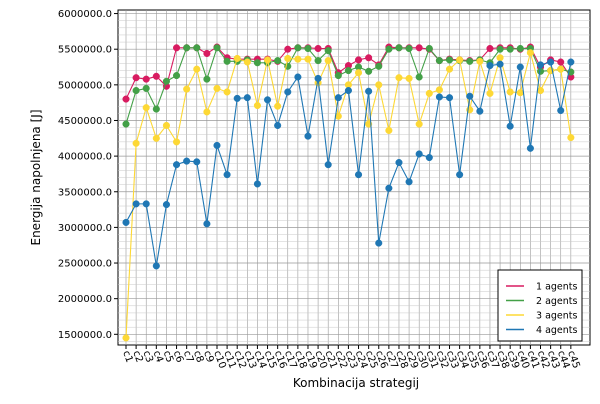 The width and height of the screenshot is (600, 404). Describe the element at coordinates (557, 316) in the screenshot. I see `legend-label: 3 agents` at that location.